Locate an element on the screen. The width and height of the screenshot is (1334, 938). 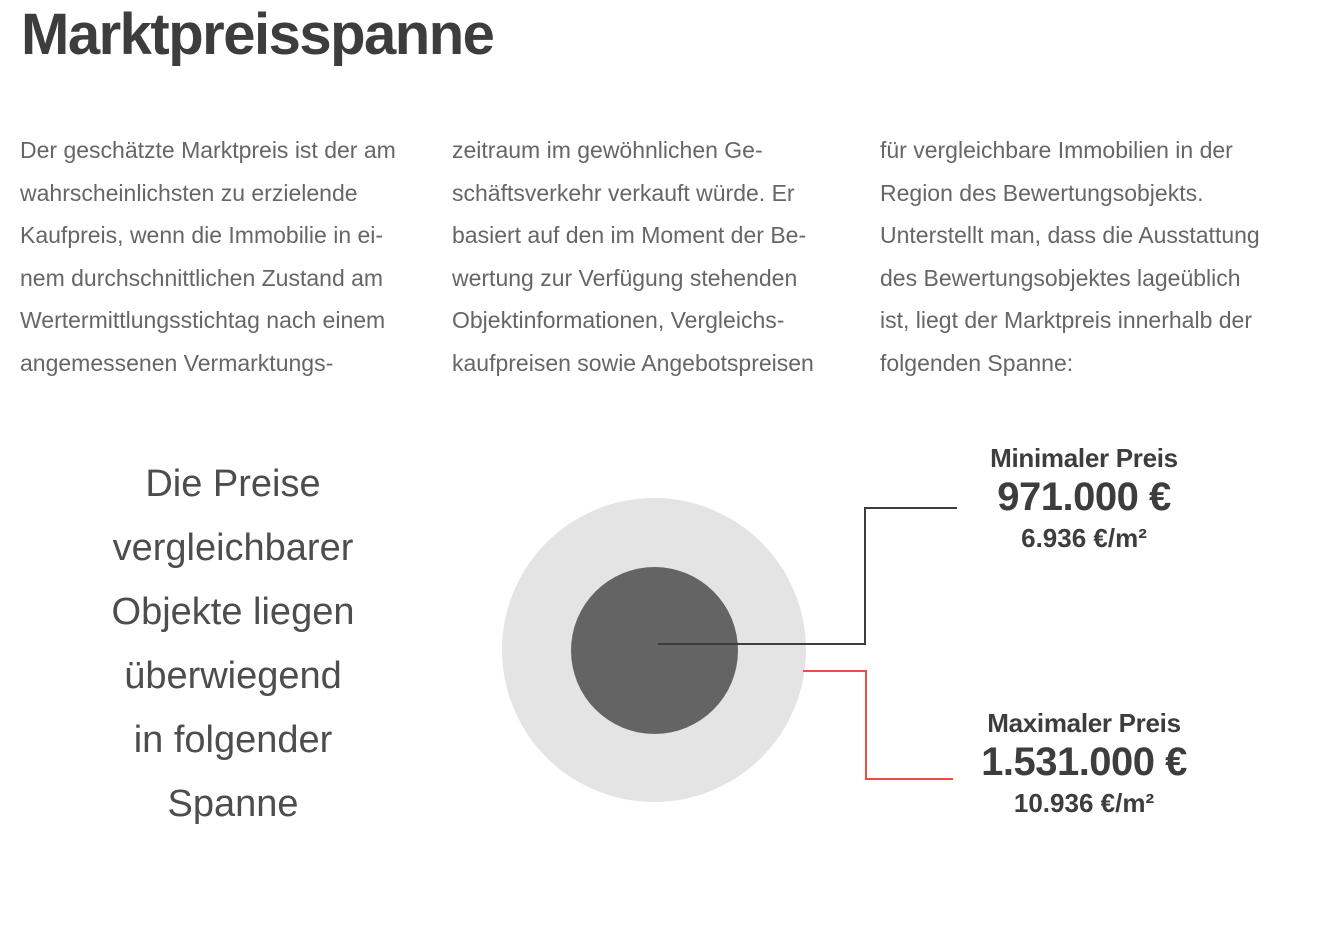
intro-line: wertung zur Verfügung stehenden is located at coordinates (625, 277).